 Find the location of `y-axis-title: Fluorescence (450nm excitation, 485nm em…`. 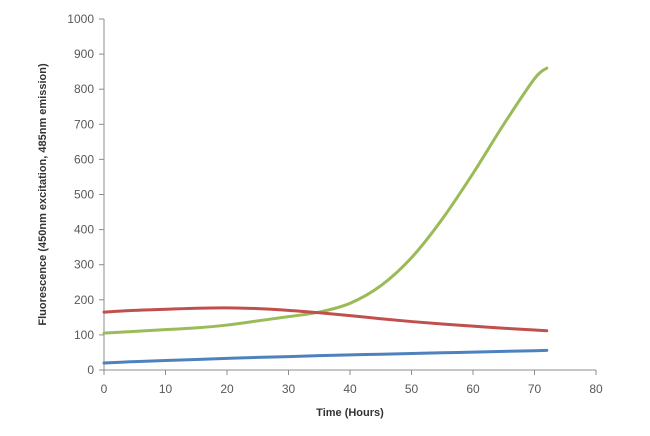

y-axis-title: Fluorescence (450nm excitation, 485nm em… is located at coordinates (43, 194).